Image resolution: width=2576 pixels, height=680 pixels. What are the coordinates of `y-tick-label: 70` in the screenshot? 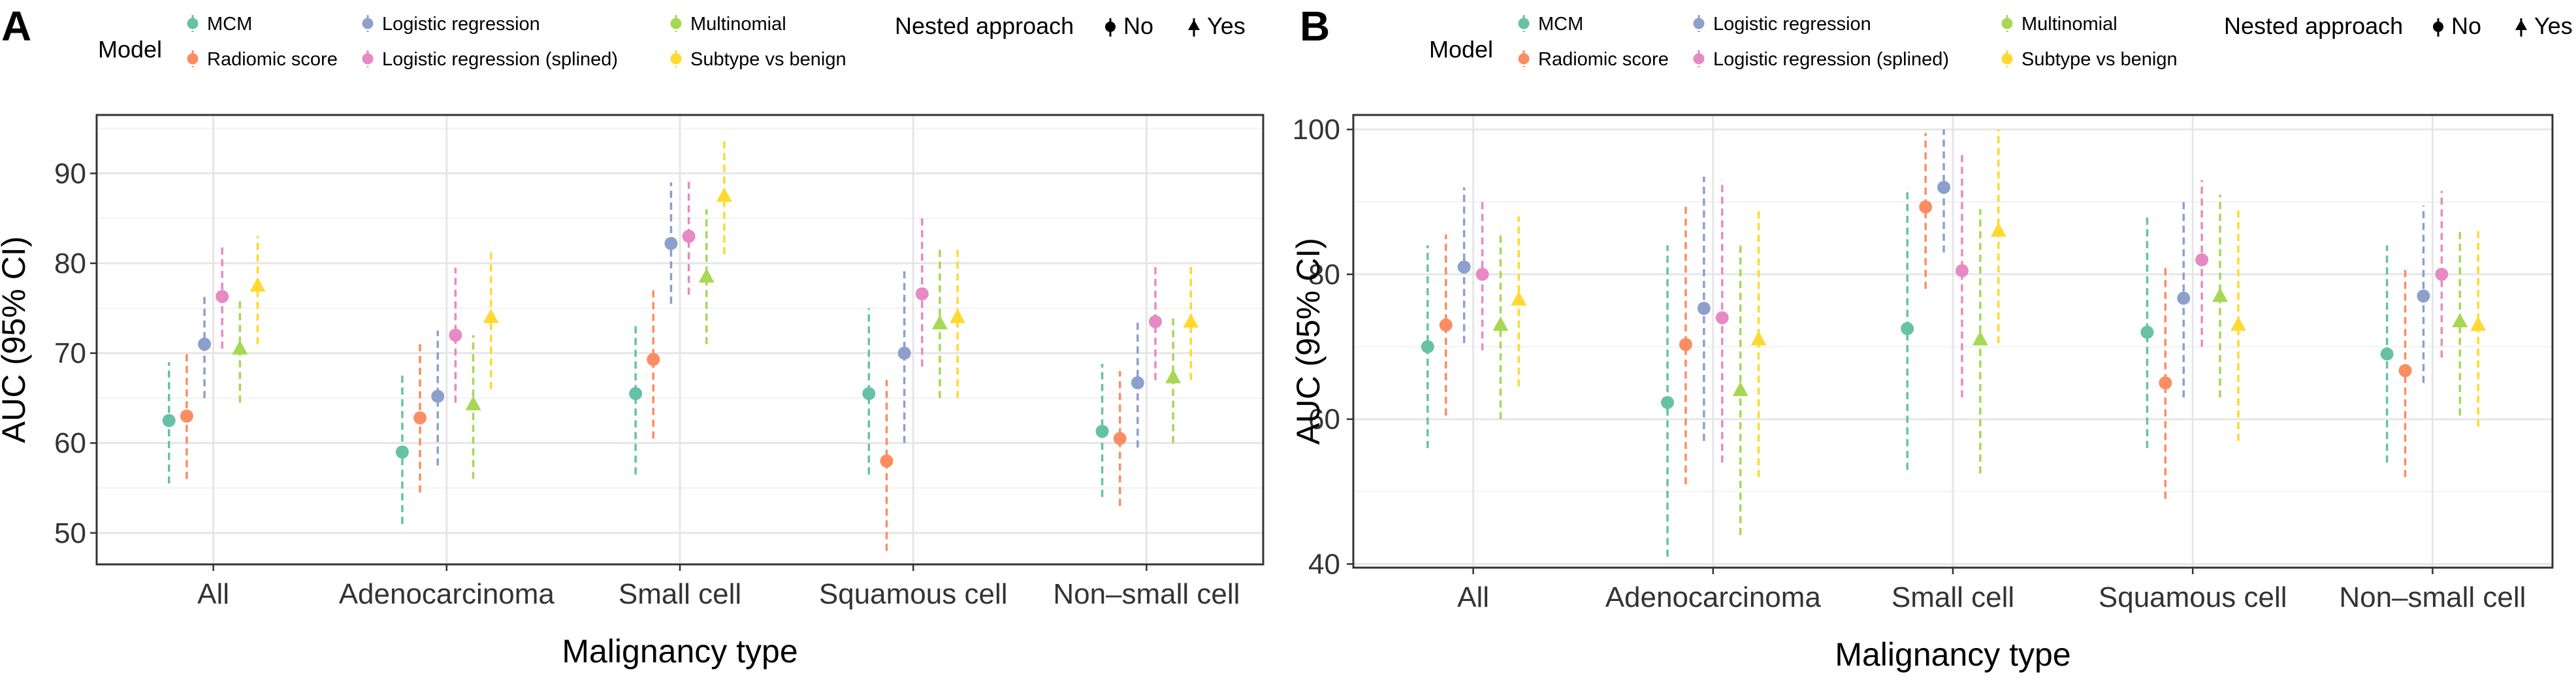 It's located at (70, 354).